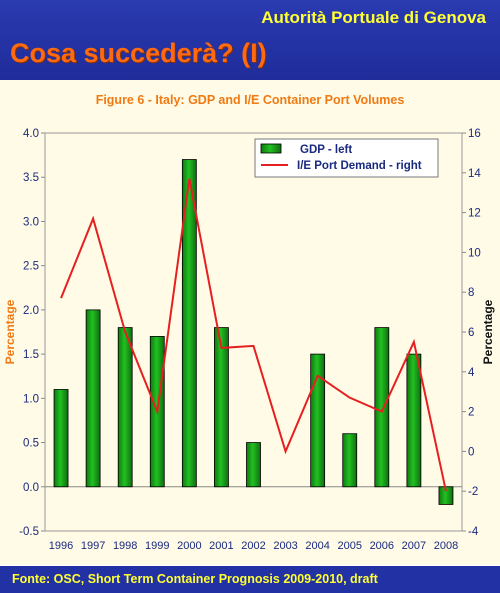  I want to click on legend-swatch-gdp, so click(271, 148).